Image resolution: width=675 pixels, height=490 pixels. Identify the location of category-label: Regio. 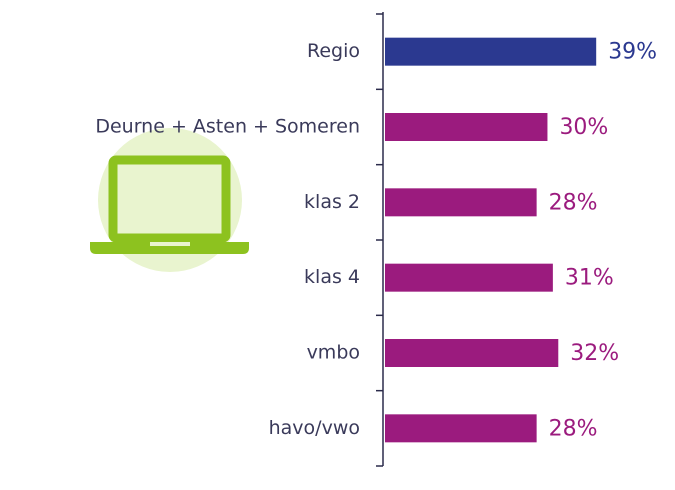
(333, 51).